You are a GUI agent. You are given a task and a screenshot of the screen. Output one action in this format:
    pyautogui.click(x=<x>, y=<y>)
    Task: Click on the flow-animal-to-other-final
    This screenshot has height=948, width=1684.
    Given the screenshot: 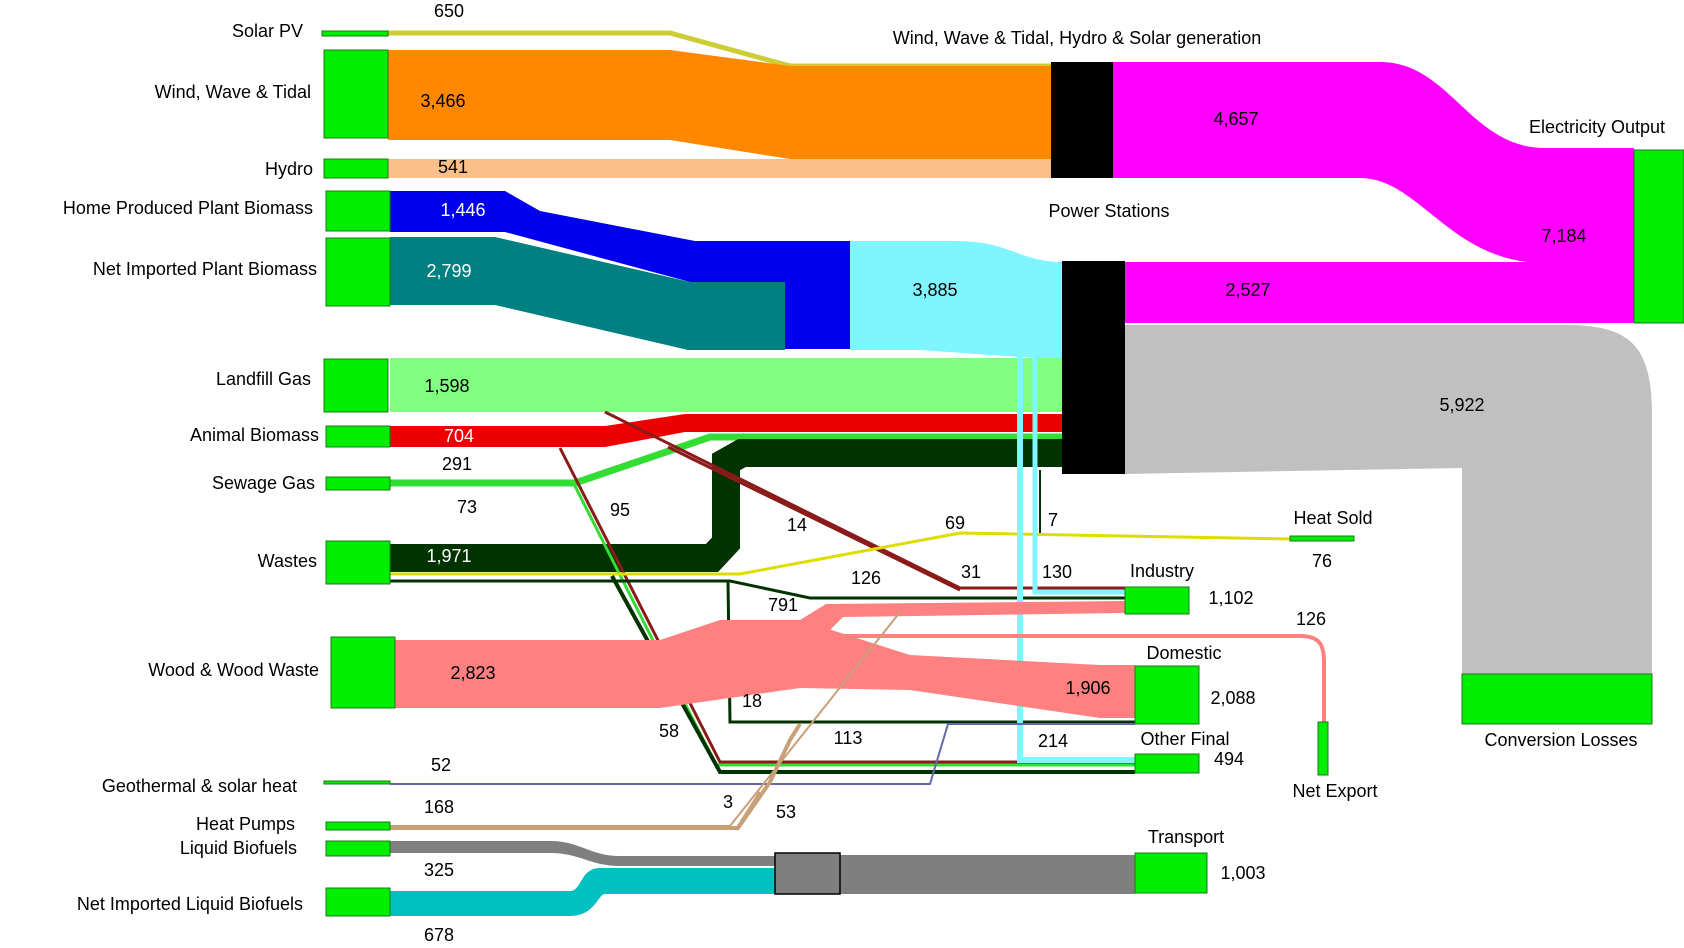 What is the action you would take?
    pyautogui.click(x=846, y=605)
    